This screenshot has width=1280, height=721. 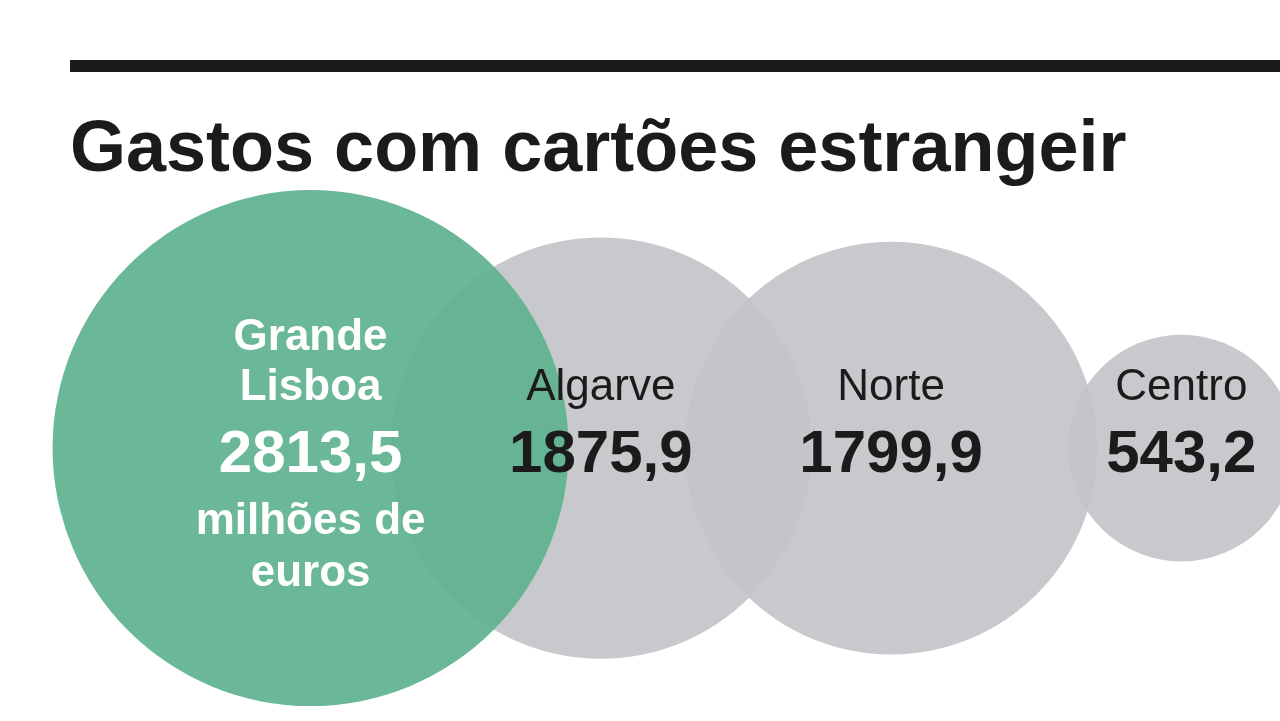 I want to click on text: milhões de euros, so click(x=310, y=545).